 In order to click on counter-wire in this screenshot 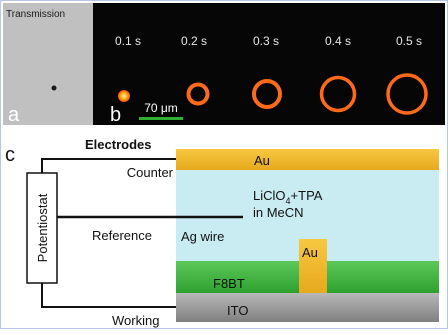, I will do `click(108, 165)`.